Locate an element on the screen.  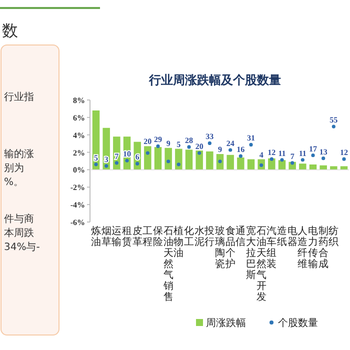
x-tick-label: 玻璃陶瓷 is located at coordinates (220, 247).